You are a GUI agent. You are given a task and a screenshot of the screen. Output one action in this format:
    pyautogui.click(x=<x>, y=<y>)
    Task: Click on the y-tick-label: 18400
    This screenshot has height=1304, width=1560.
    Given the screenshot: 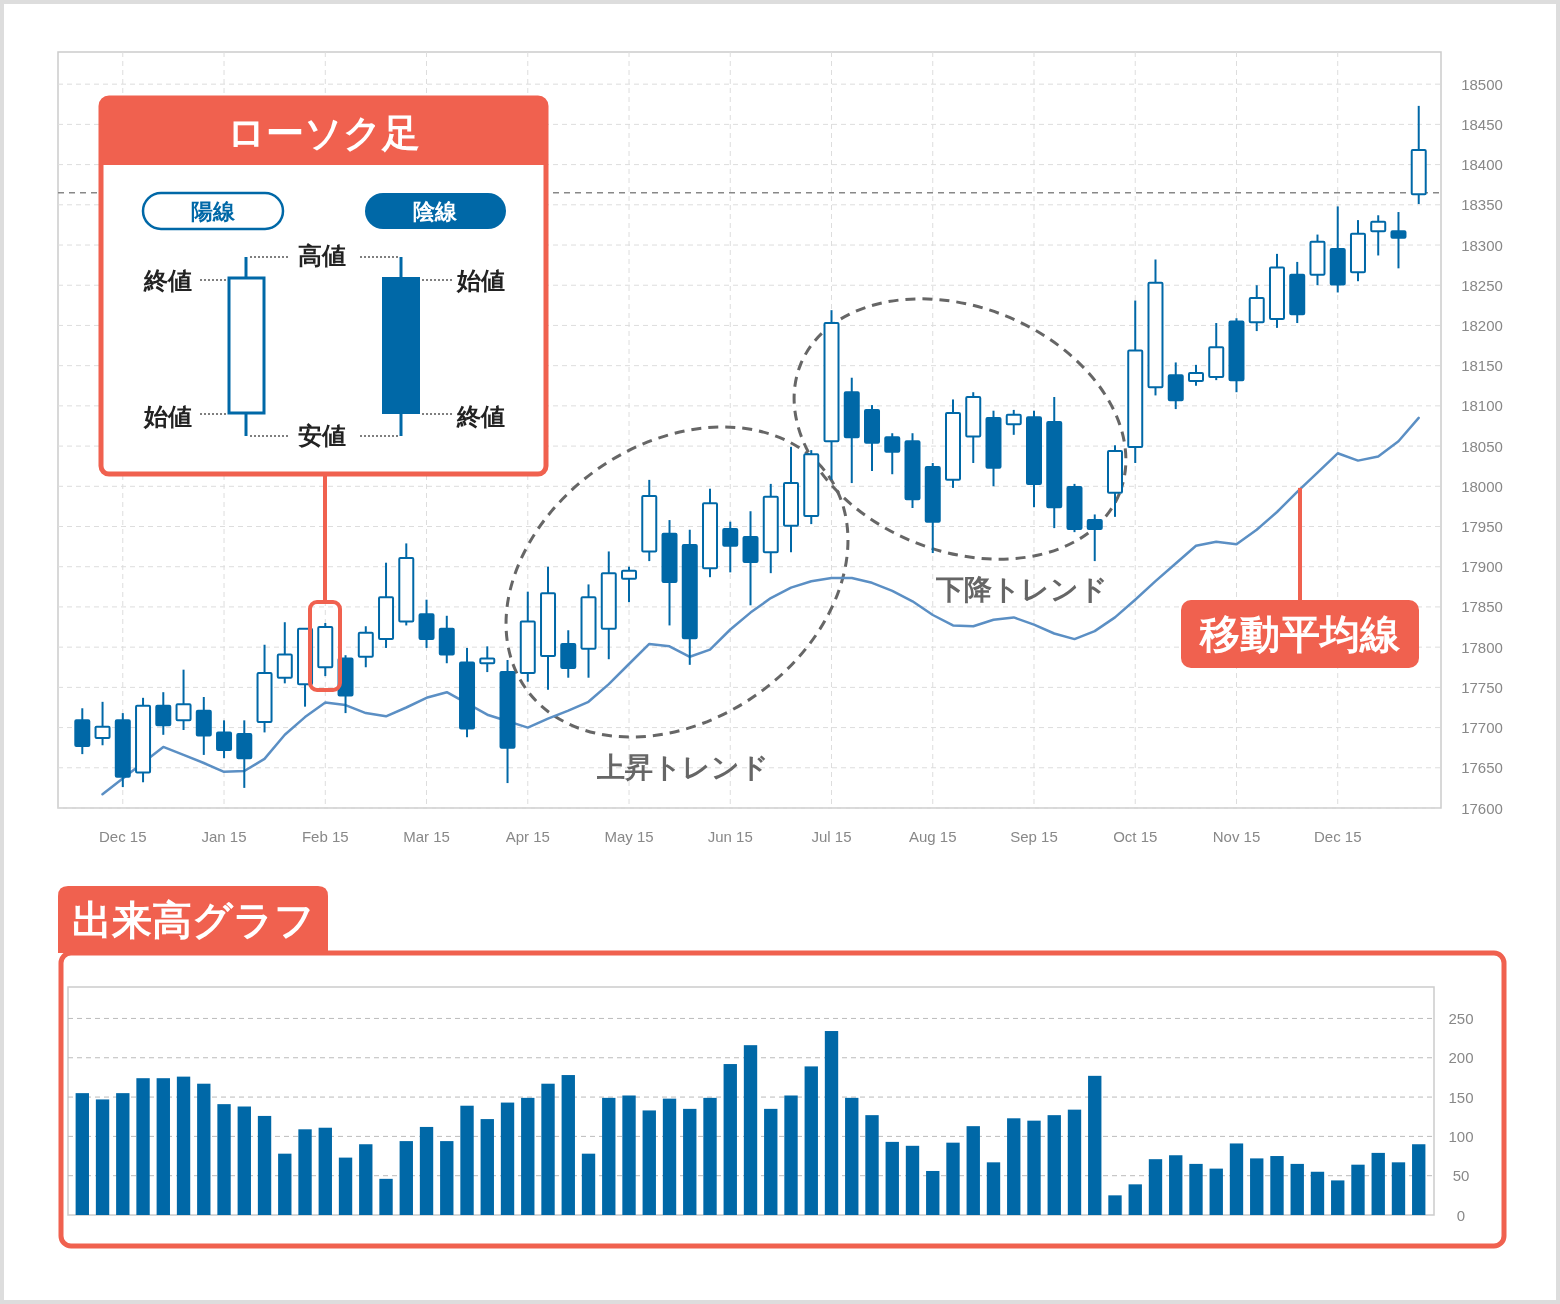 What is the action you would take?
    pyautogui.click(x=1482, y=165)
    